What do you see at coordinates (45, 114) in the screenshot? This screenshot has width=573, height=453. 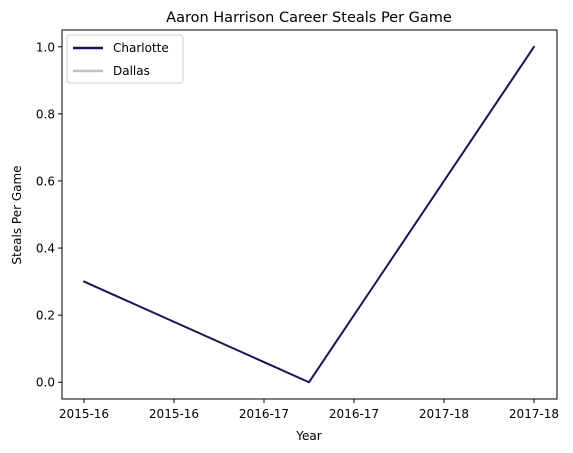 I see `y-tick-label: 0.8` at bounding box center [45, 114].